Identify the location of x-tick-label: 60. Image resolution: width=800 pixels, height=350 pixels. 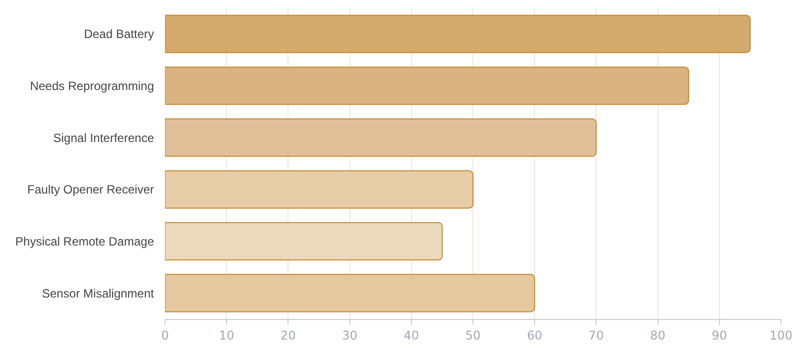
(534, 335).